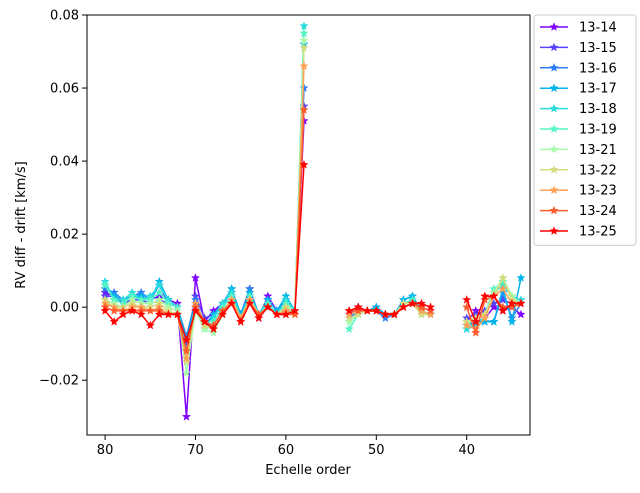  Describe the element at coordinates (578, 28) in the screenshot. I see `legend-entry: 13-14` at that location.